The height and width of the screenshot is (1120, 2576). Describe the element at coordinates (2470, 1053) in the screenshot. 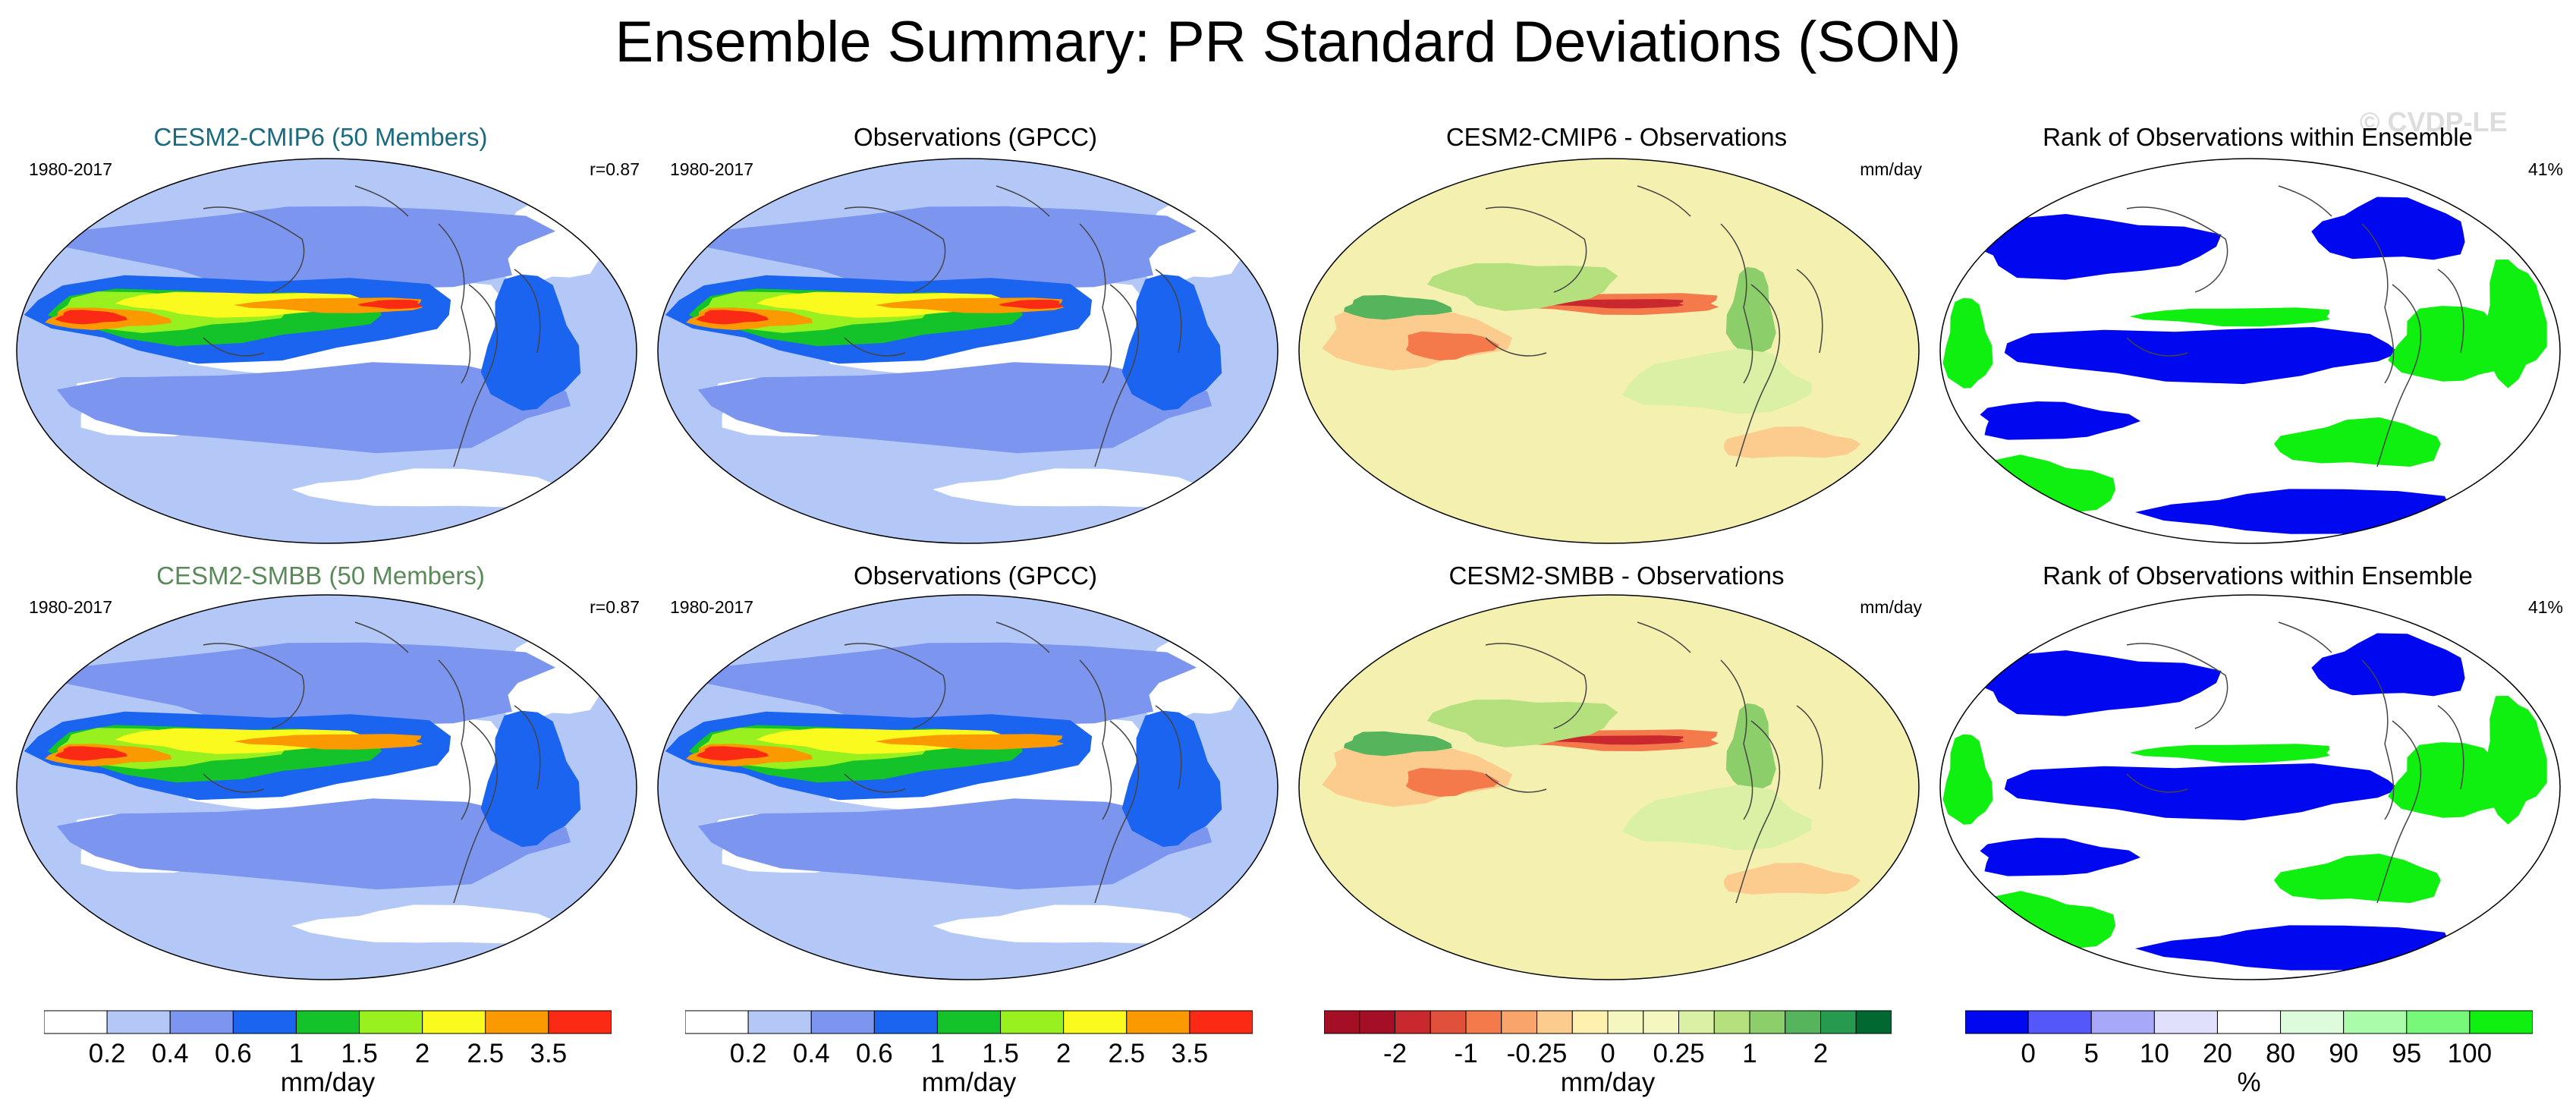

I see `colorbar-tick-label: 100` at that location.